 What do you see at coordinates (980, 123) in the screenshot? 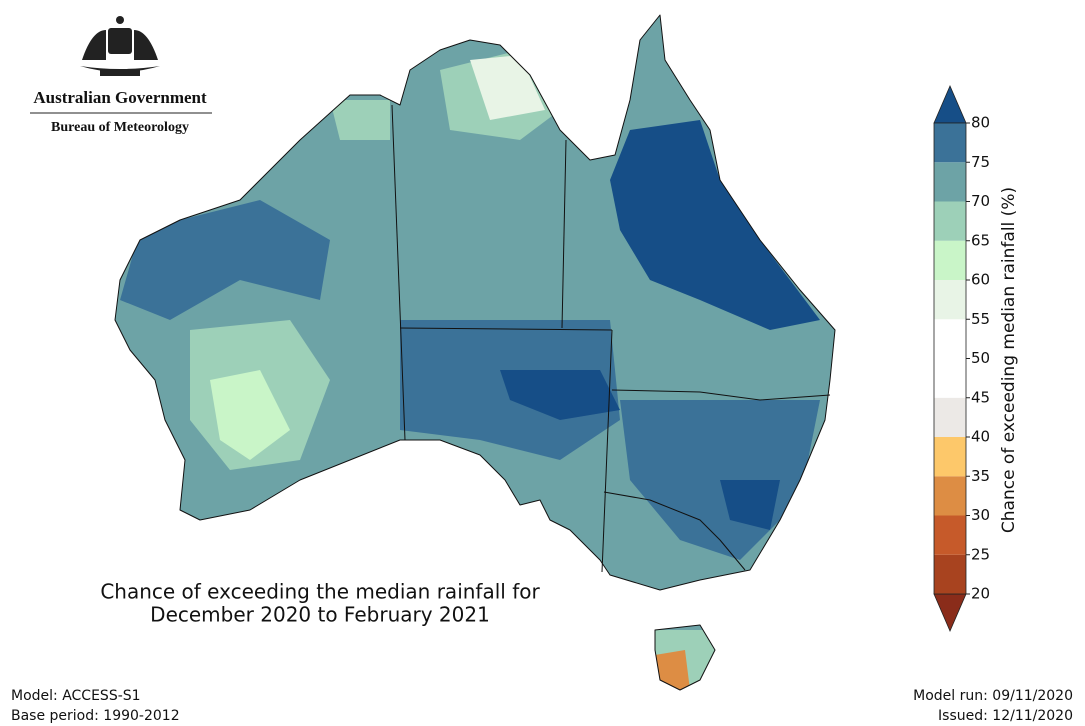
I see `colorbar-tick-label: 80` at bounding box center [980, 123].